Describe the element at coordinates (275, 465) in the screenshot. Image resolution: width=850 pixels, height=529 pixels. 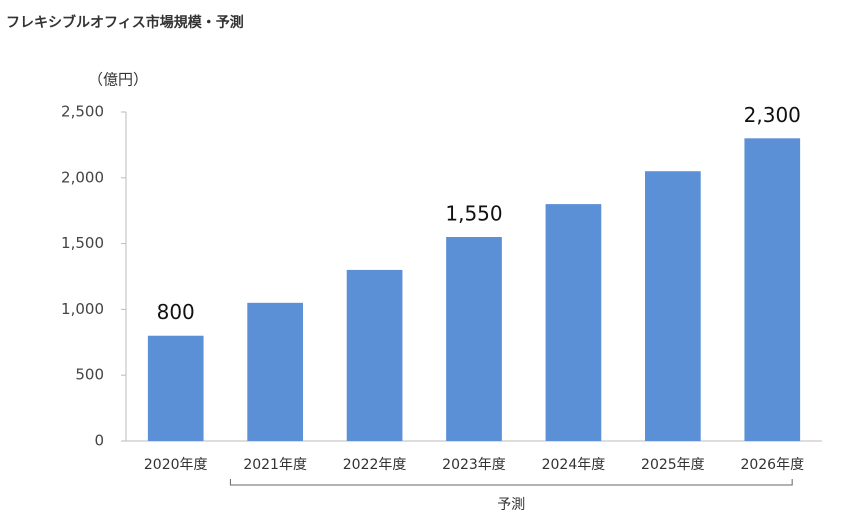
I see `x-tick-label: 2021年度` at that location.